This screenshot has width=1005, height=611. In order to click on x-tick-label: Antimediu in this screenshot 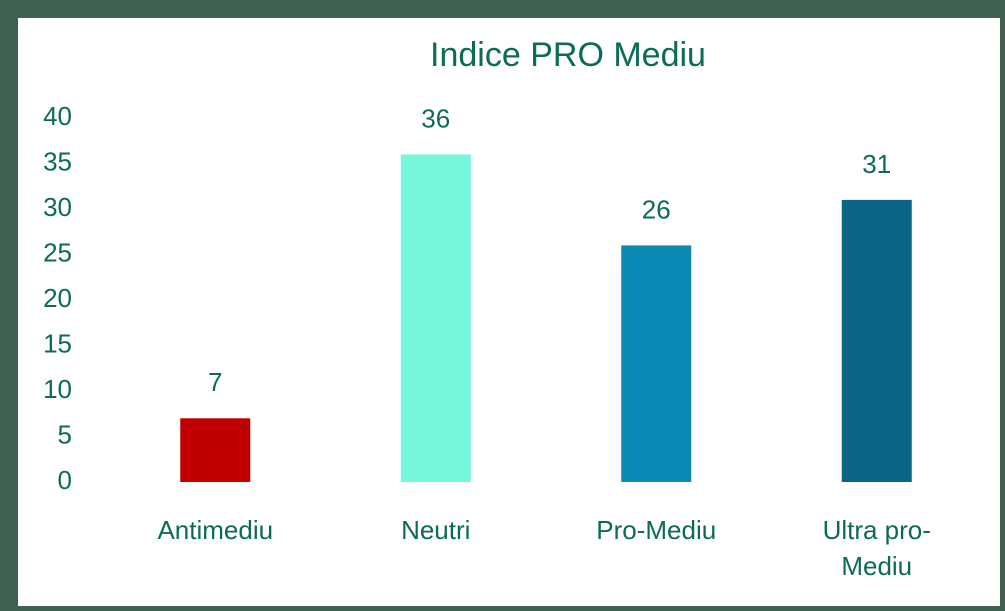, I will do `click(215, 530)`.